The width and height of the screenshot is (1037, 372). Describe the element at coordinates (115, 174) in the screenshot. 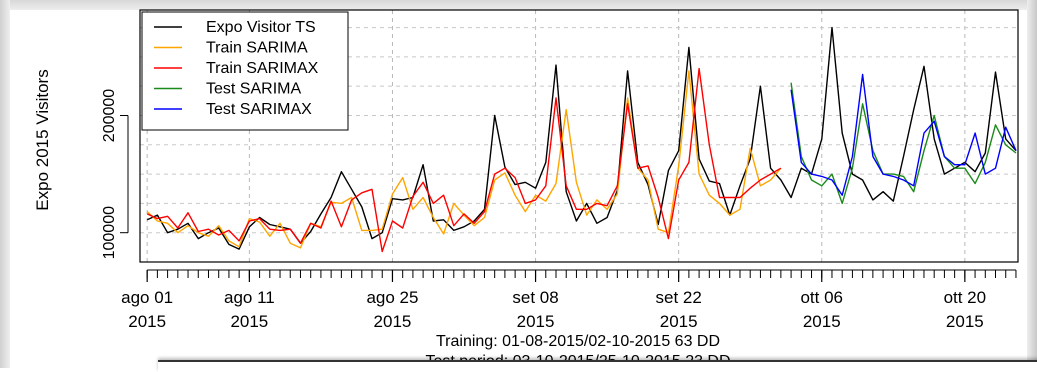

I see `y-axis: 100000 200000` at that location.